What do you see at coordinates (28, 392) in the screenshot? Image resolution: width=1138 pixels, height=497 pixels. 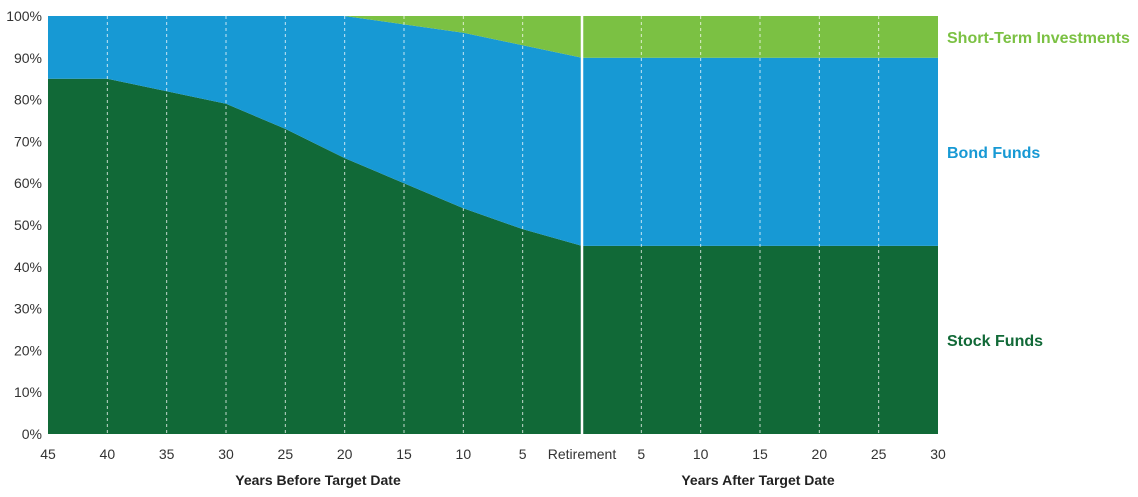 I see `y-tick-label: 10%` at bounding box center [28, 392].